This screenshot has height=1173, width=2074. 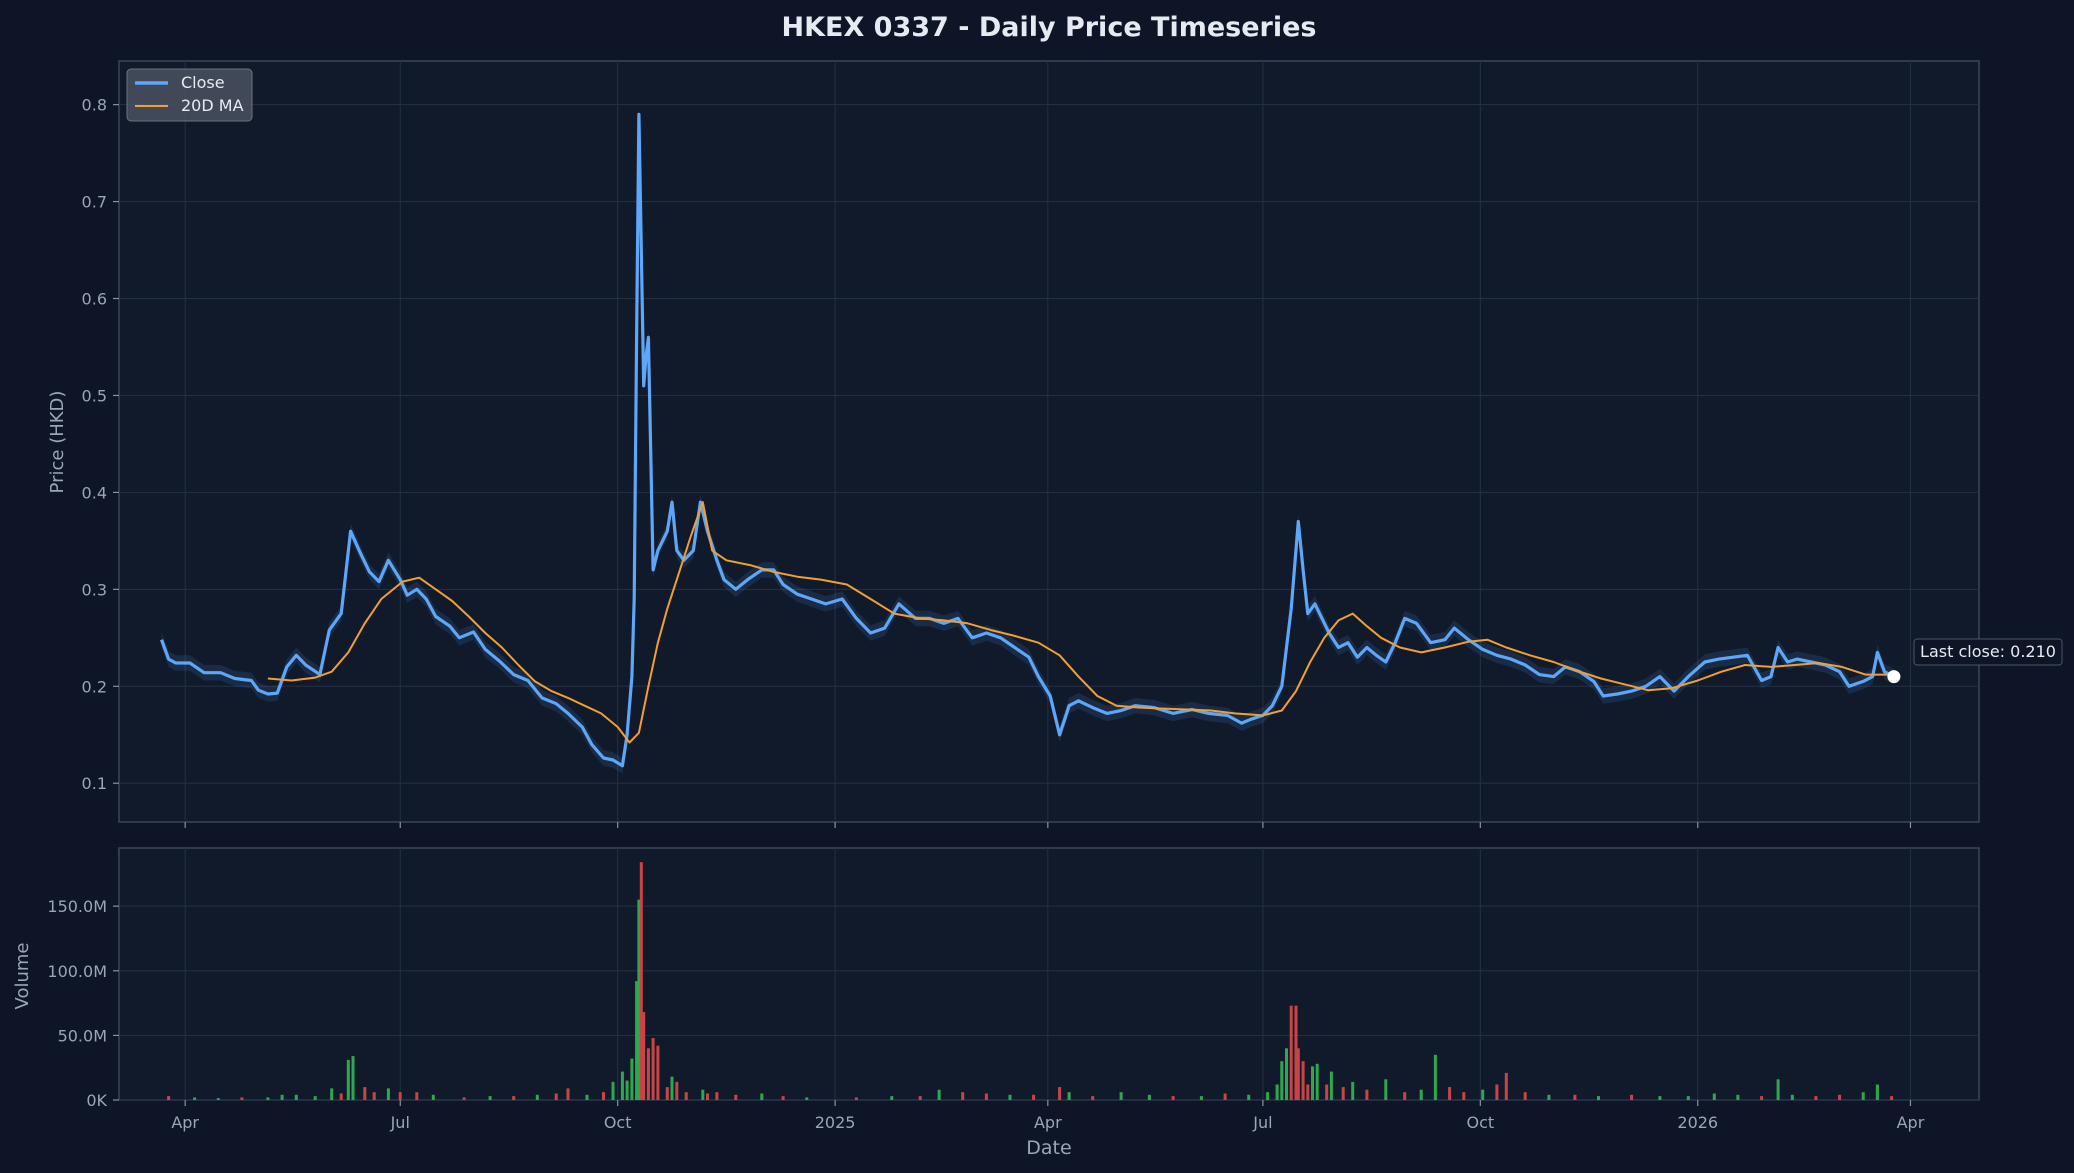 What do you see at coordinates (77, 906) in the screenshot?
I see `volume-y-tick-label: 150.0M` at bounding box center [77, 906].